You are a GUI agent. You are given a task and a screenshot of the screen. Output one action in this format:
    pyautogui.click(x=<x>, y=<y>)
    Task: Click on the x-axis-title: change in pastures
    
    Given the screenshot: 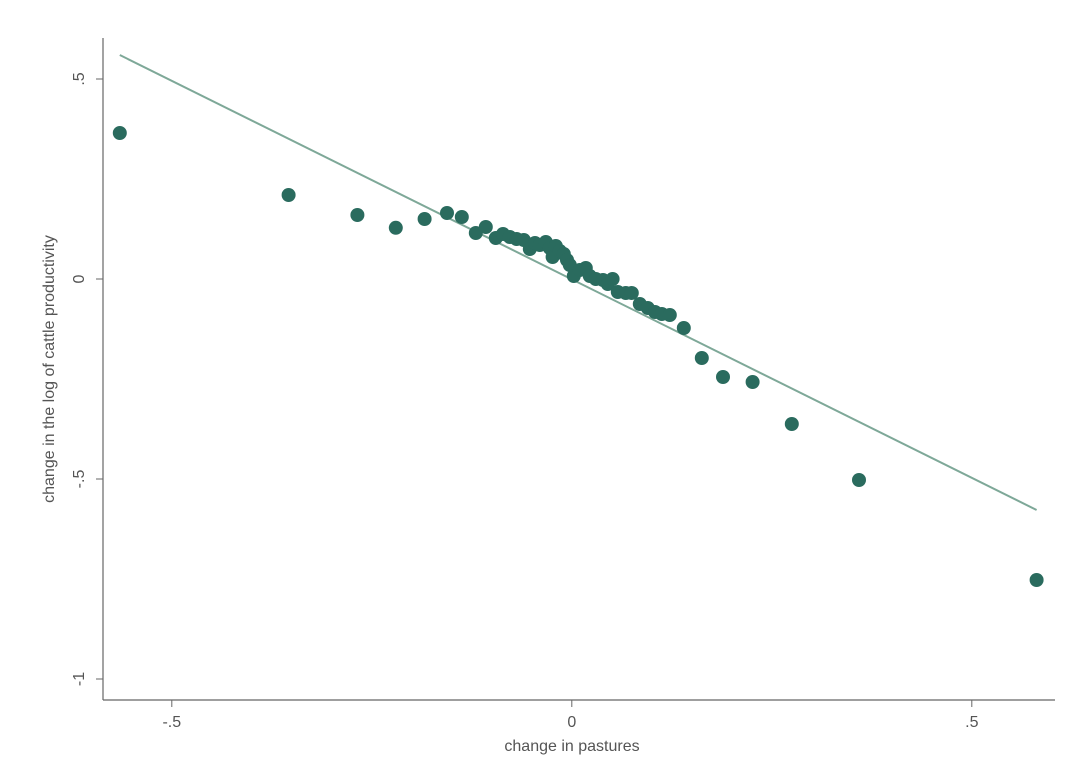 What is the action you would take?
    pyautogui.click(x=571, y=746)
    